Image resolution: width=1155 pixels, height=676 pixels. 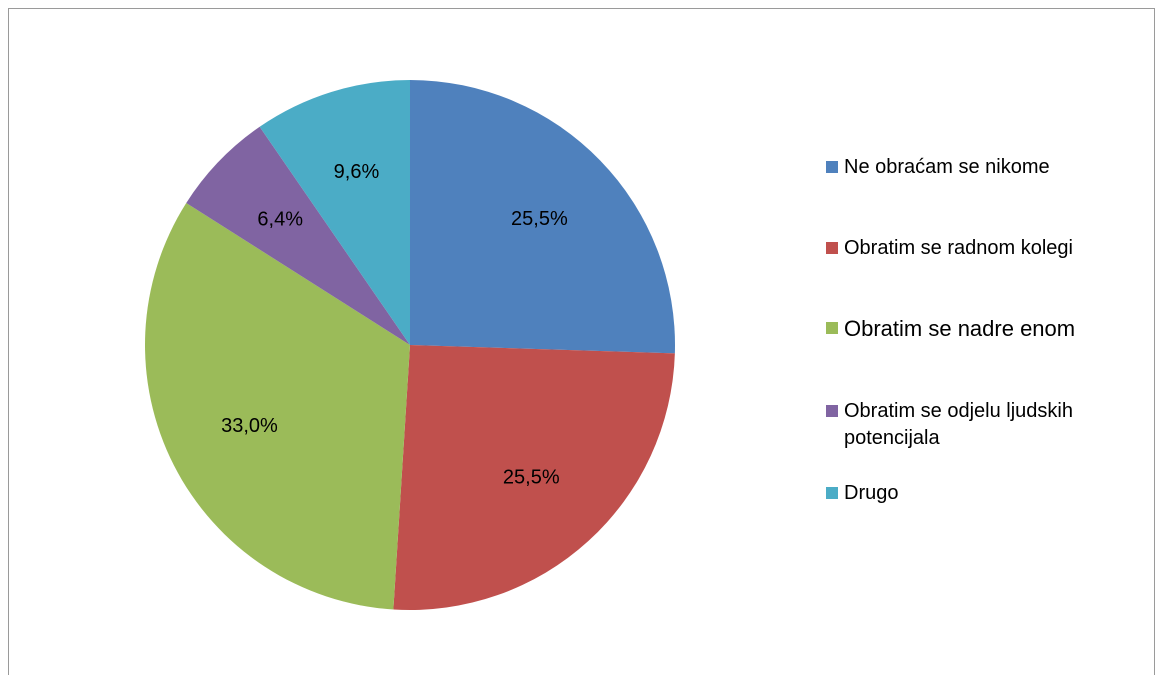 I want to click on label-drugo: 9,6%, so click(x=357, y=172).